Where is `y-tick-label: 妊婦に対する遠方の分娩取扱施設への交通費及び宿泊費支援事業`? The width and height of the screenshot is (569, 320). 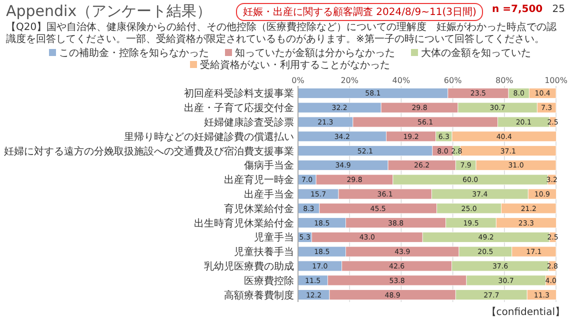
y-tick-label: 妊婦に対する遠方の分娩取扱施設への交通費及び宿泊費支援事業 is located at coordinates (149, 151).